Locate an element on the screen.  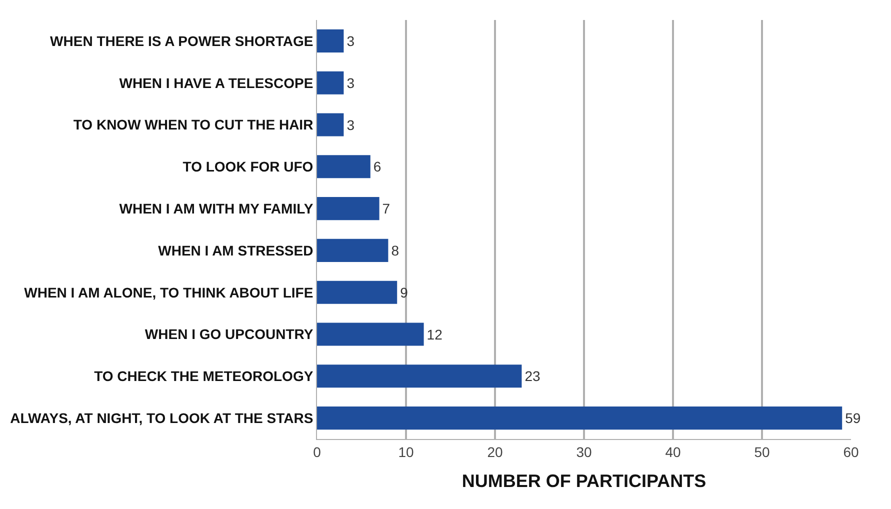
x-tick-label: 0 is located at coordinates (317, 452).